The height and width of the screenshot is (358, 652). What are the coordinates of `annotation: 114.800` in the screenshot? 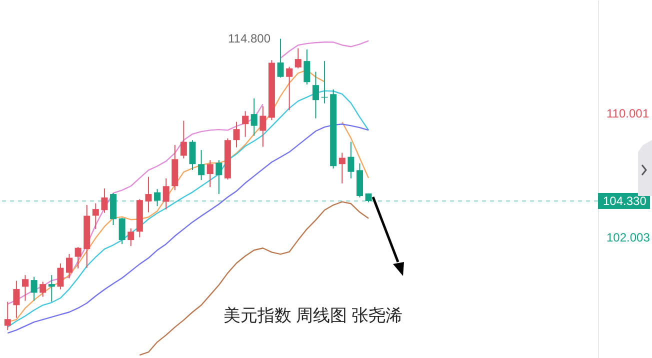 It's located at (249, 39).